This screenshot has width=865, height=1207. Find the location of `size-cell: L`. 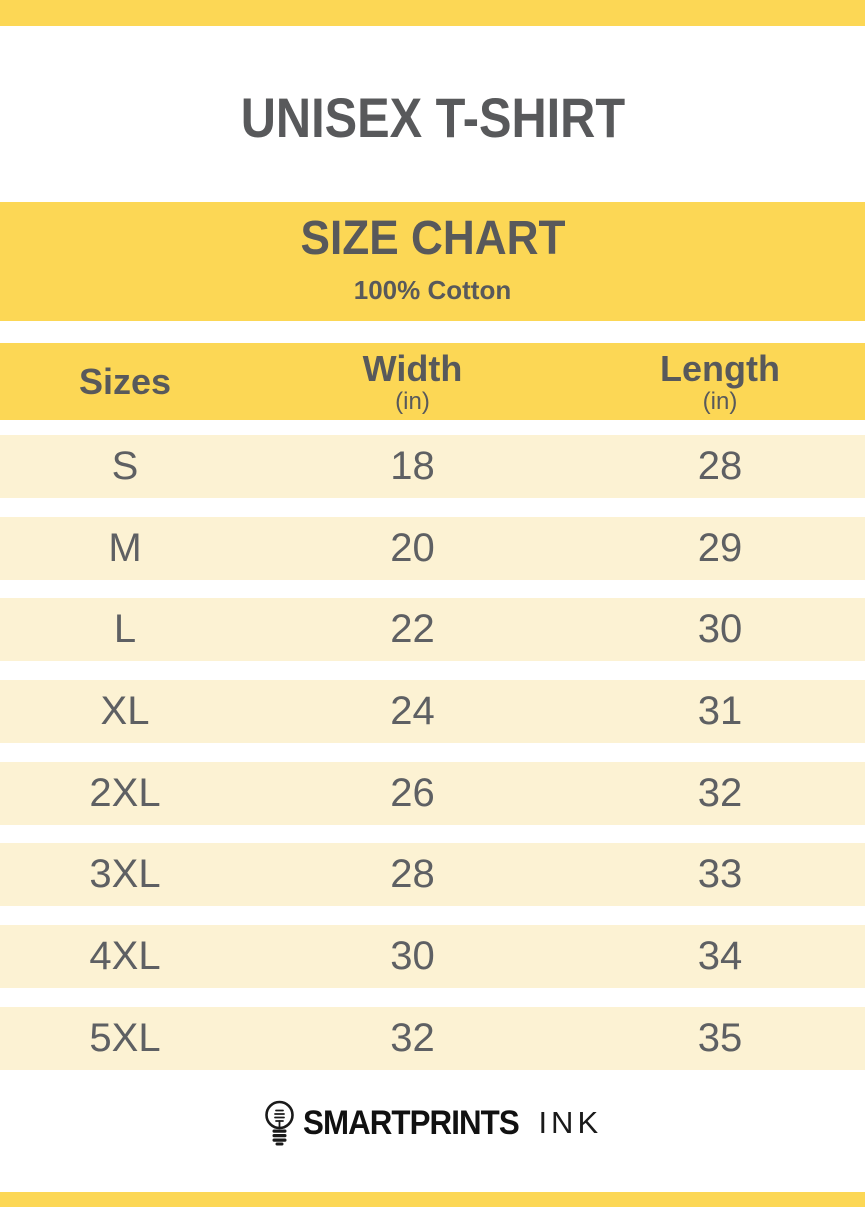

size-cell: L is located at coordinates (125, 629).